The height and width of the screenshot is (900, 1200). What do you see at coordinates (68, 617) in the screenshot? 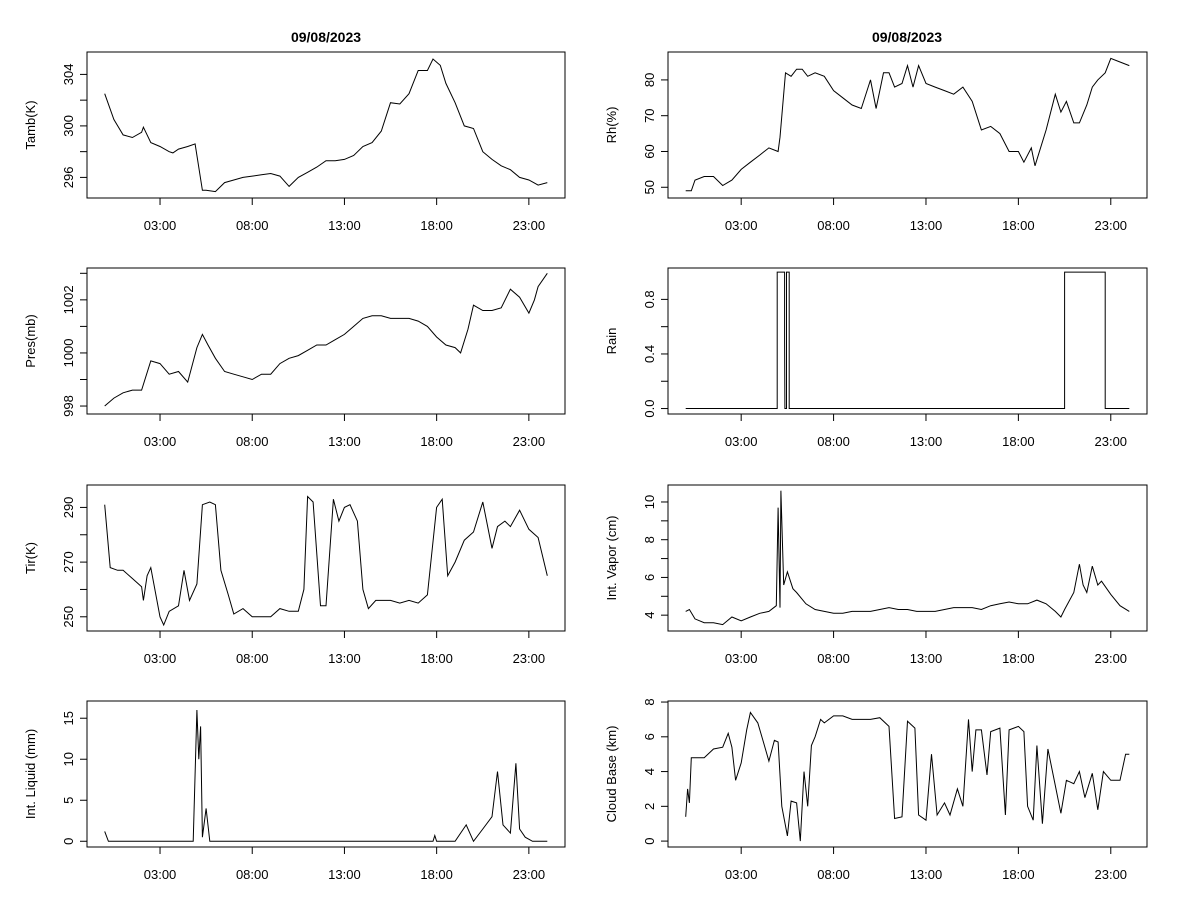
I see `y-tick-label: 250` at bounding box center [68, 617].